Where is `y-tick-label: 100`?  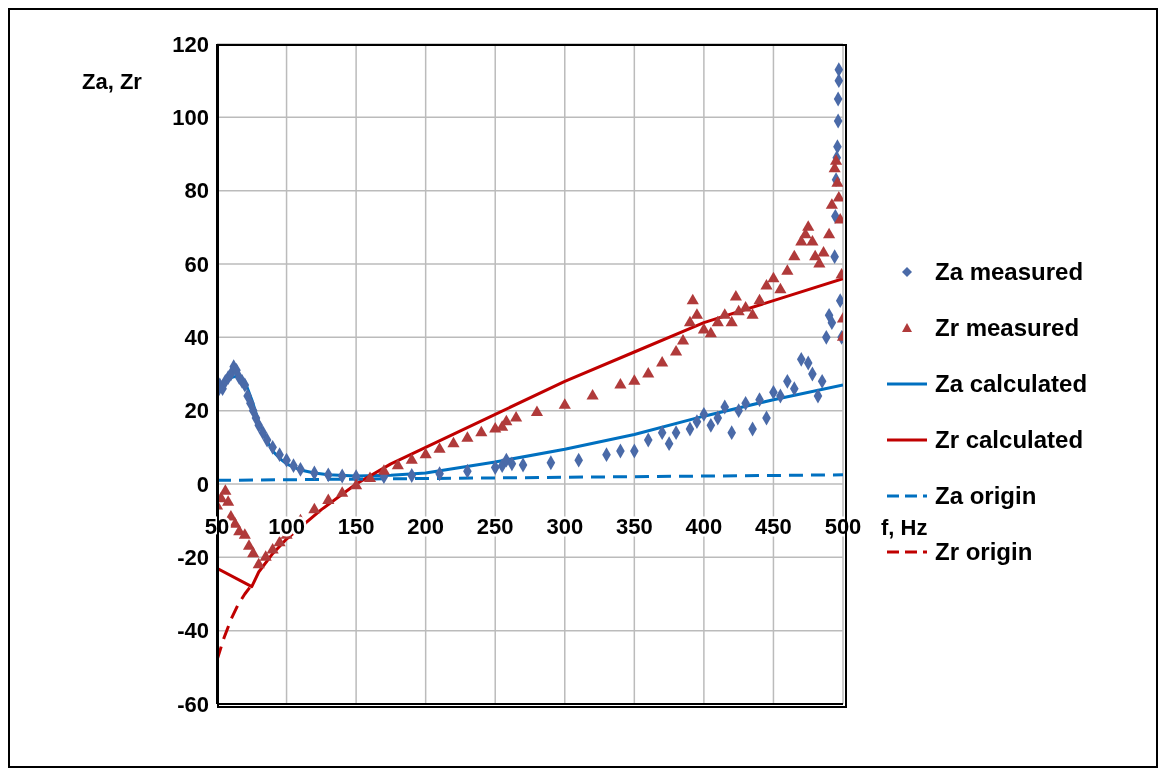
y-tick-label: 100 is located at coordinates (190, 118).